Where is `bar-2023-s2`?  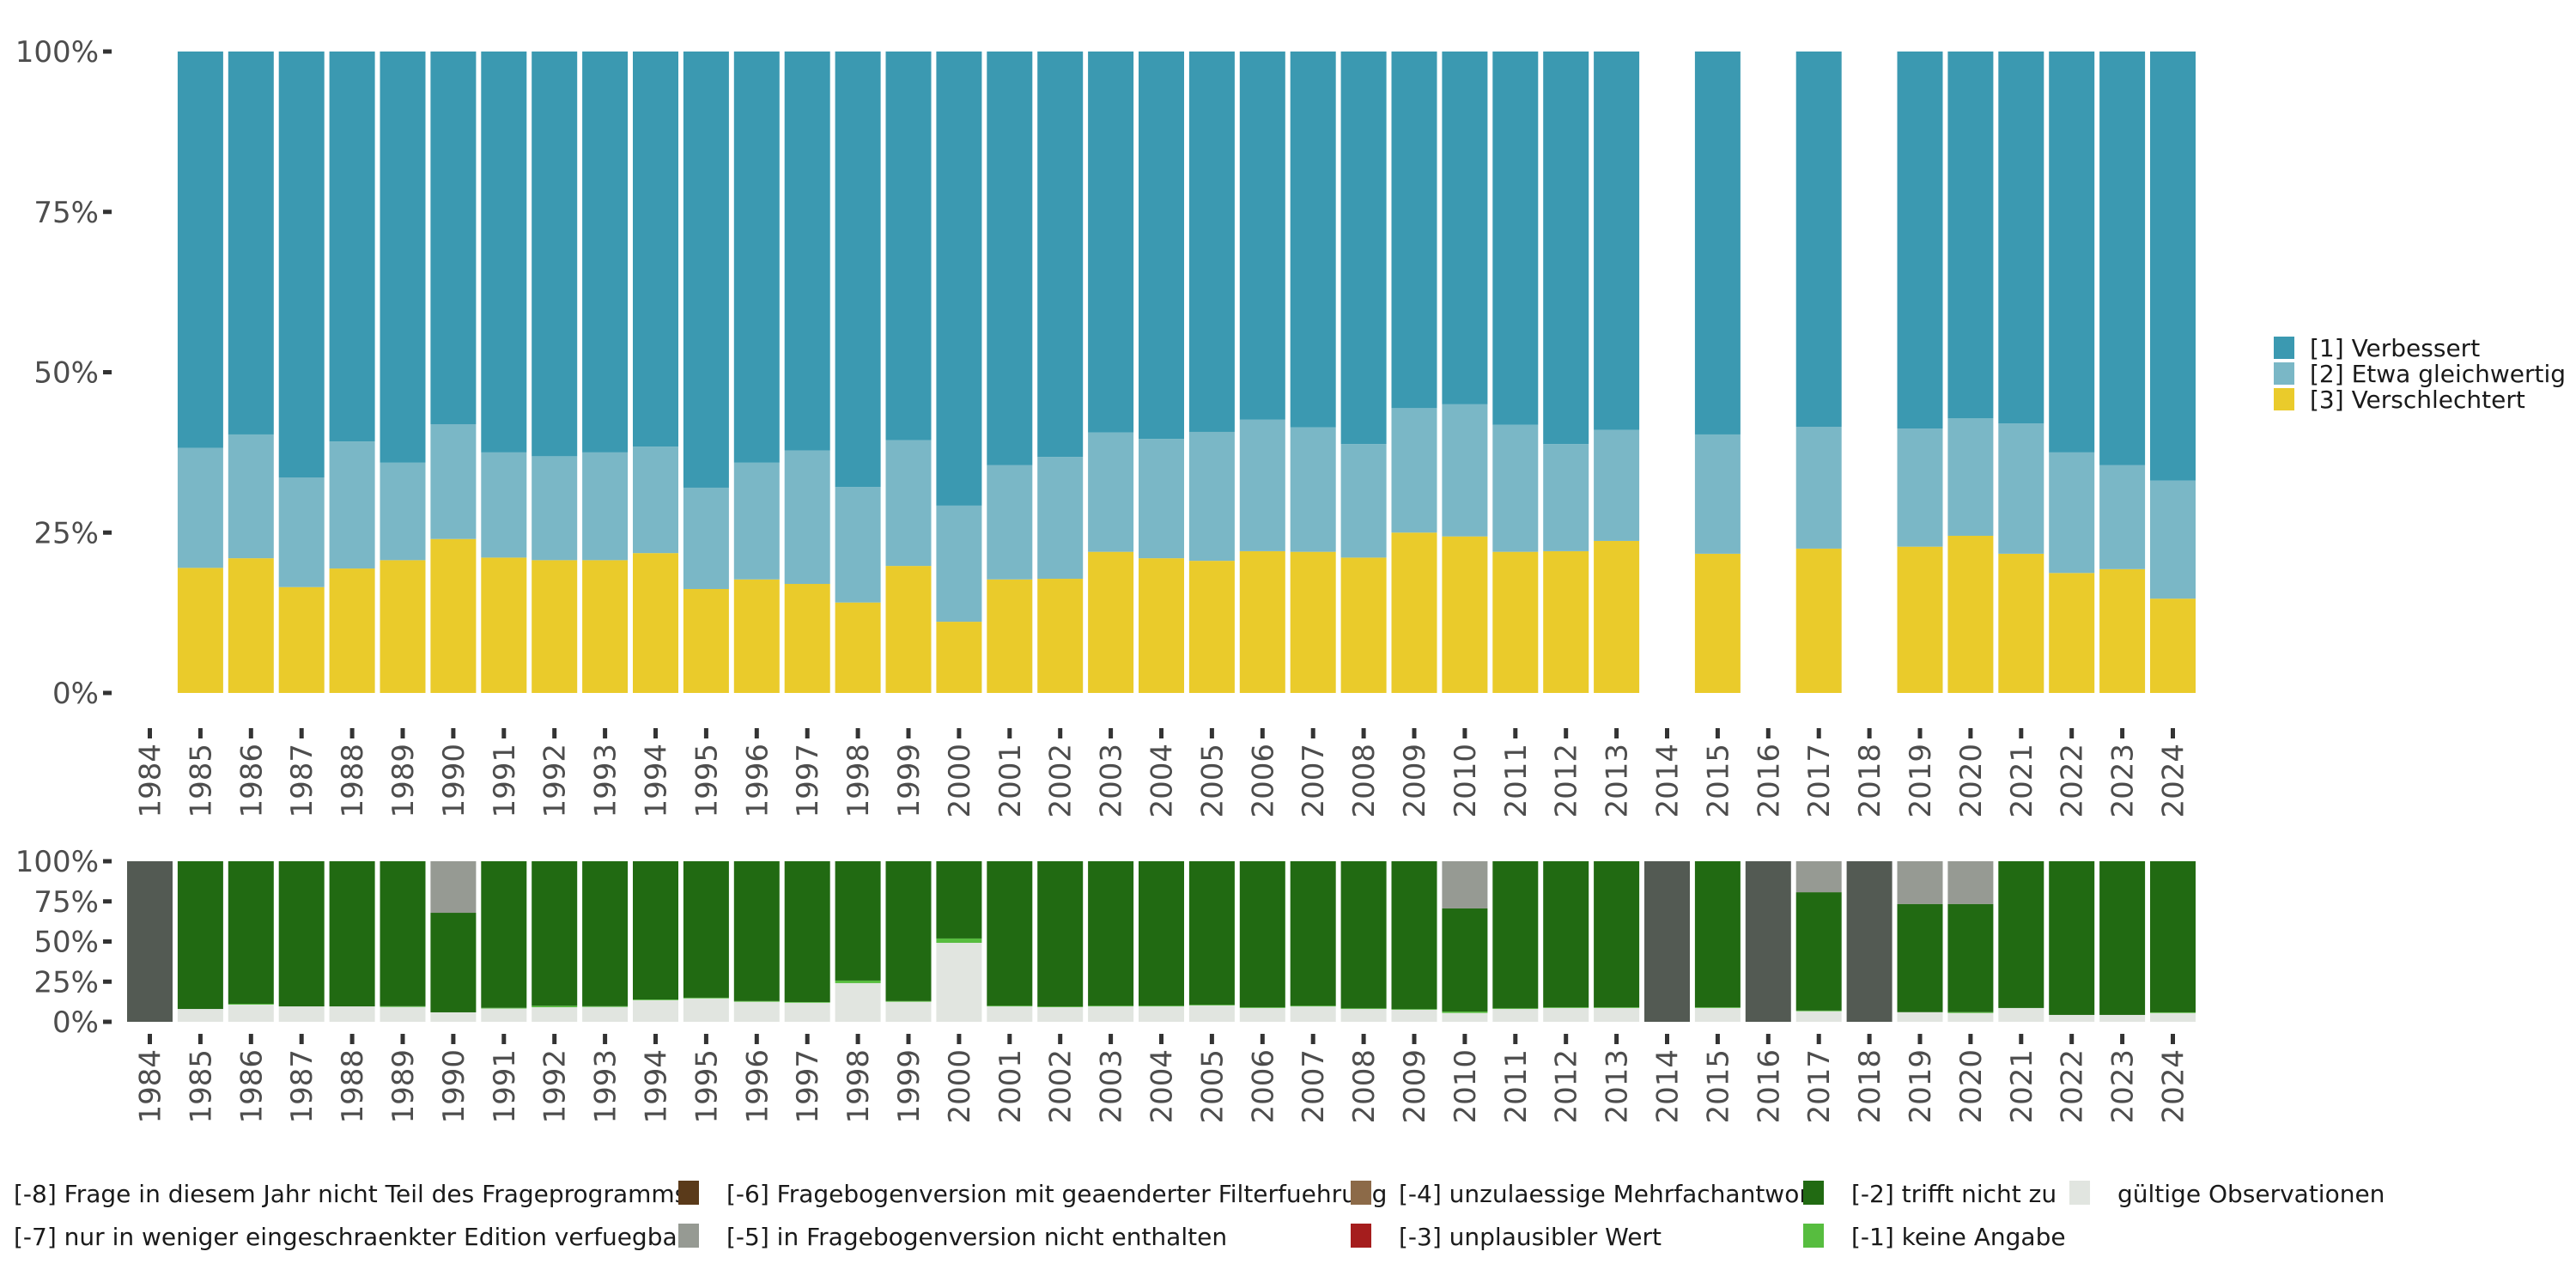
bar-2023-s2 is located at coordinates (2122, 258).